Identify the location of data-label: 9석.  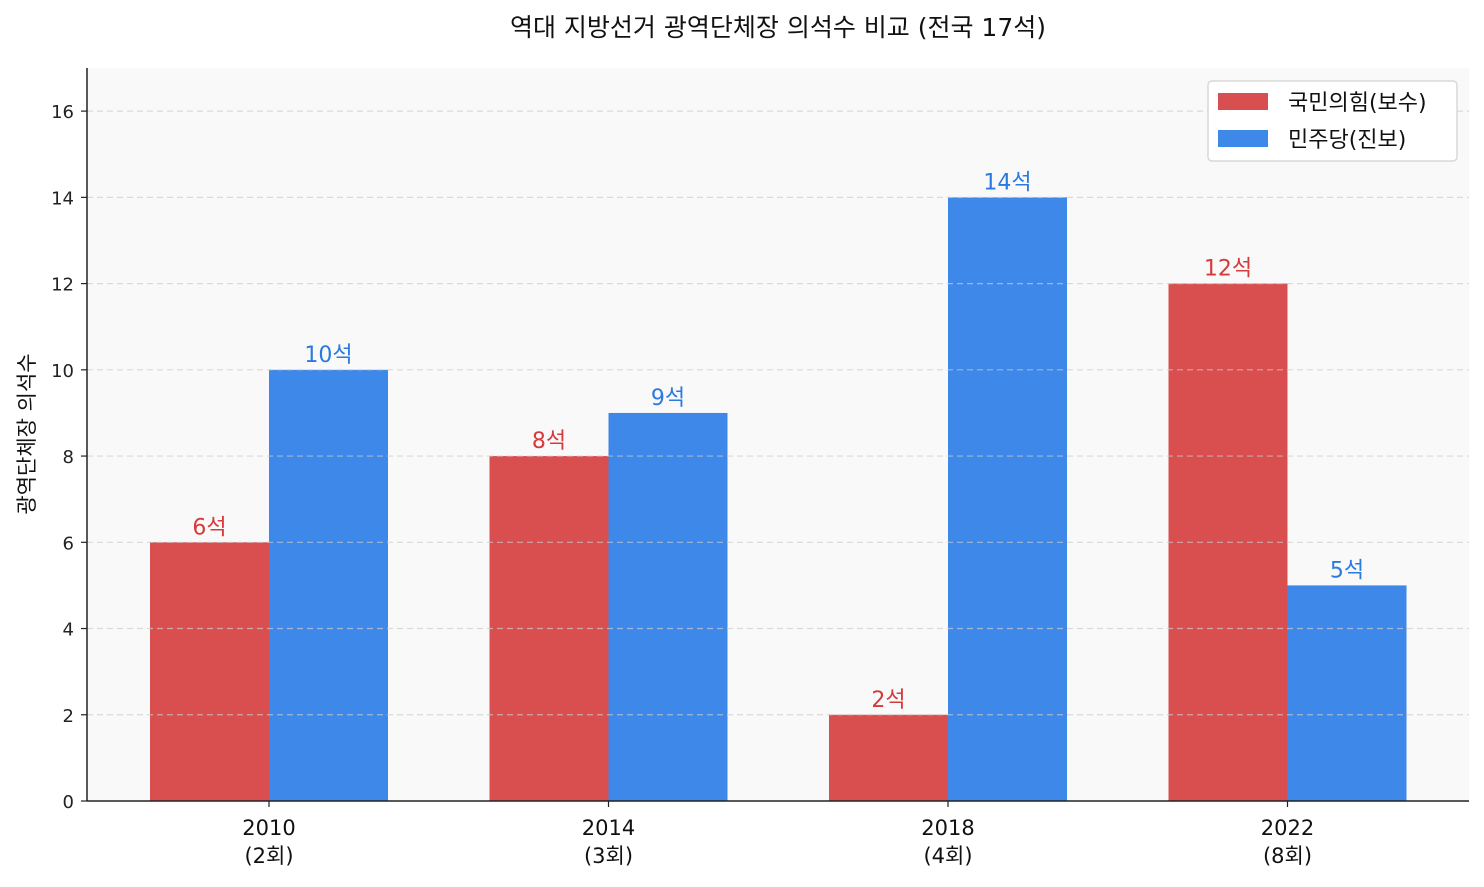
(668, 398).